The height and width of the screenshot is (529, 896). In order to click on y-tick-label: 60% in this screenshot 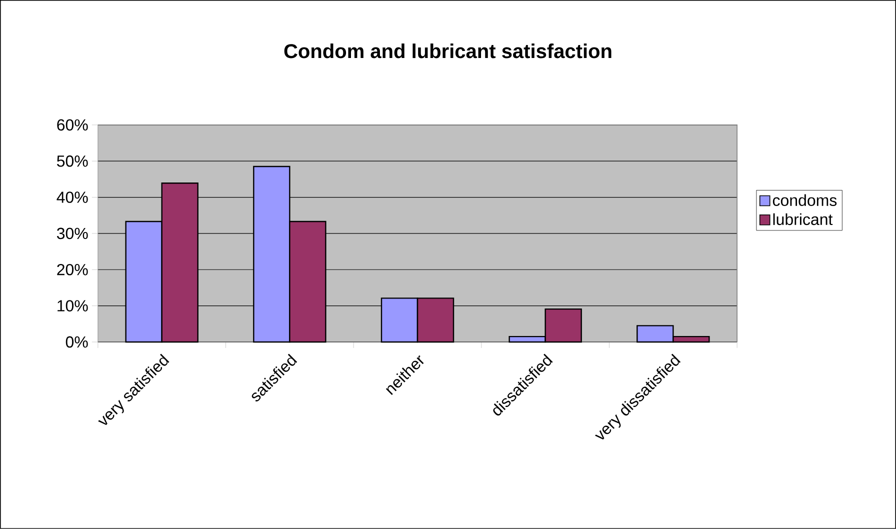, I will do `click(72, 125)`.